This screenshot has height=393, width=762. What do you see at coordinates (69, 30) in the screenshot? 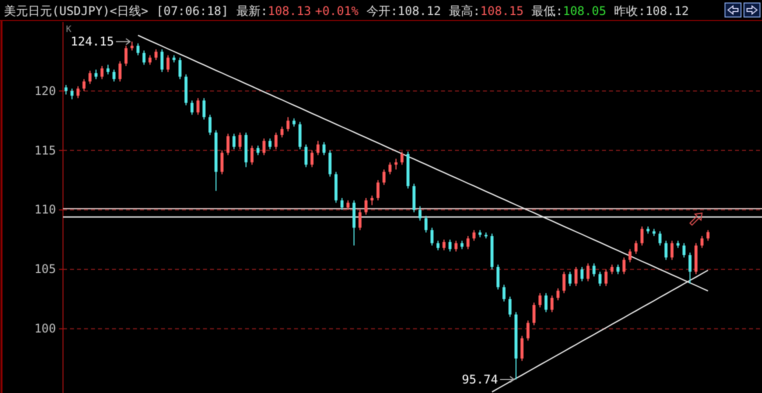
I see `annotation: K` at bounding box center [69, 30].